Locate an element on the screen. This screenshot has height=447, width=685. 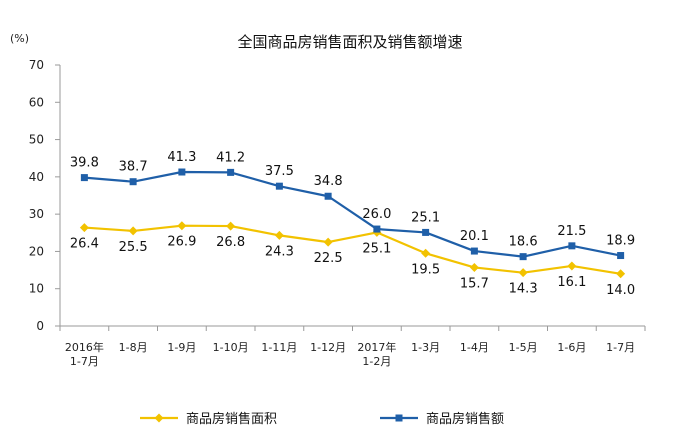
x-tick-label: 1-8月 is located at coordinates (133, 347).